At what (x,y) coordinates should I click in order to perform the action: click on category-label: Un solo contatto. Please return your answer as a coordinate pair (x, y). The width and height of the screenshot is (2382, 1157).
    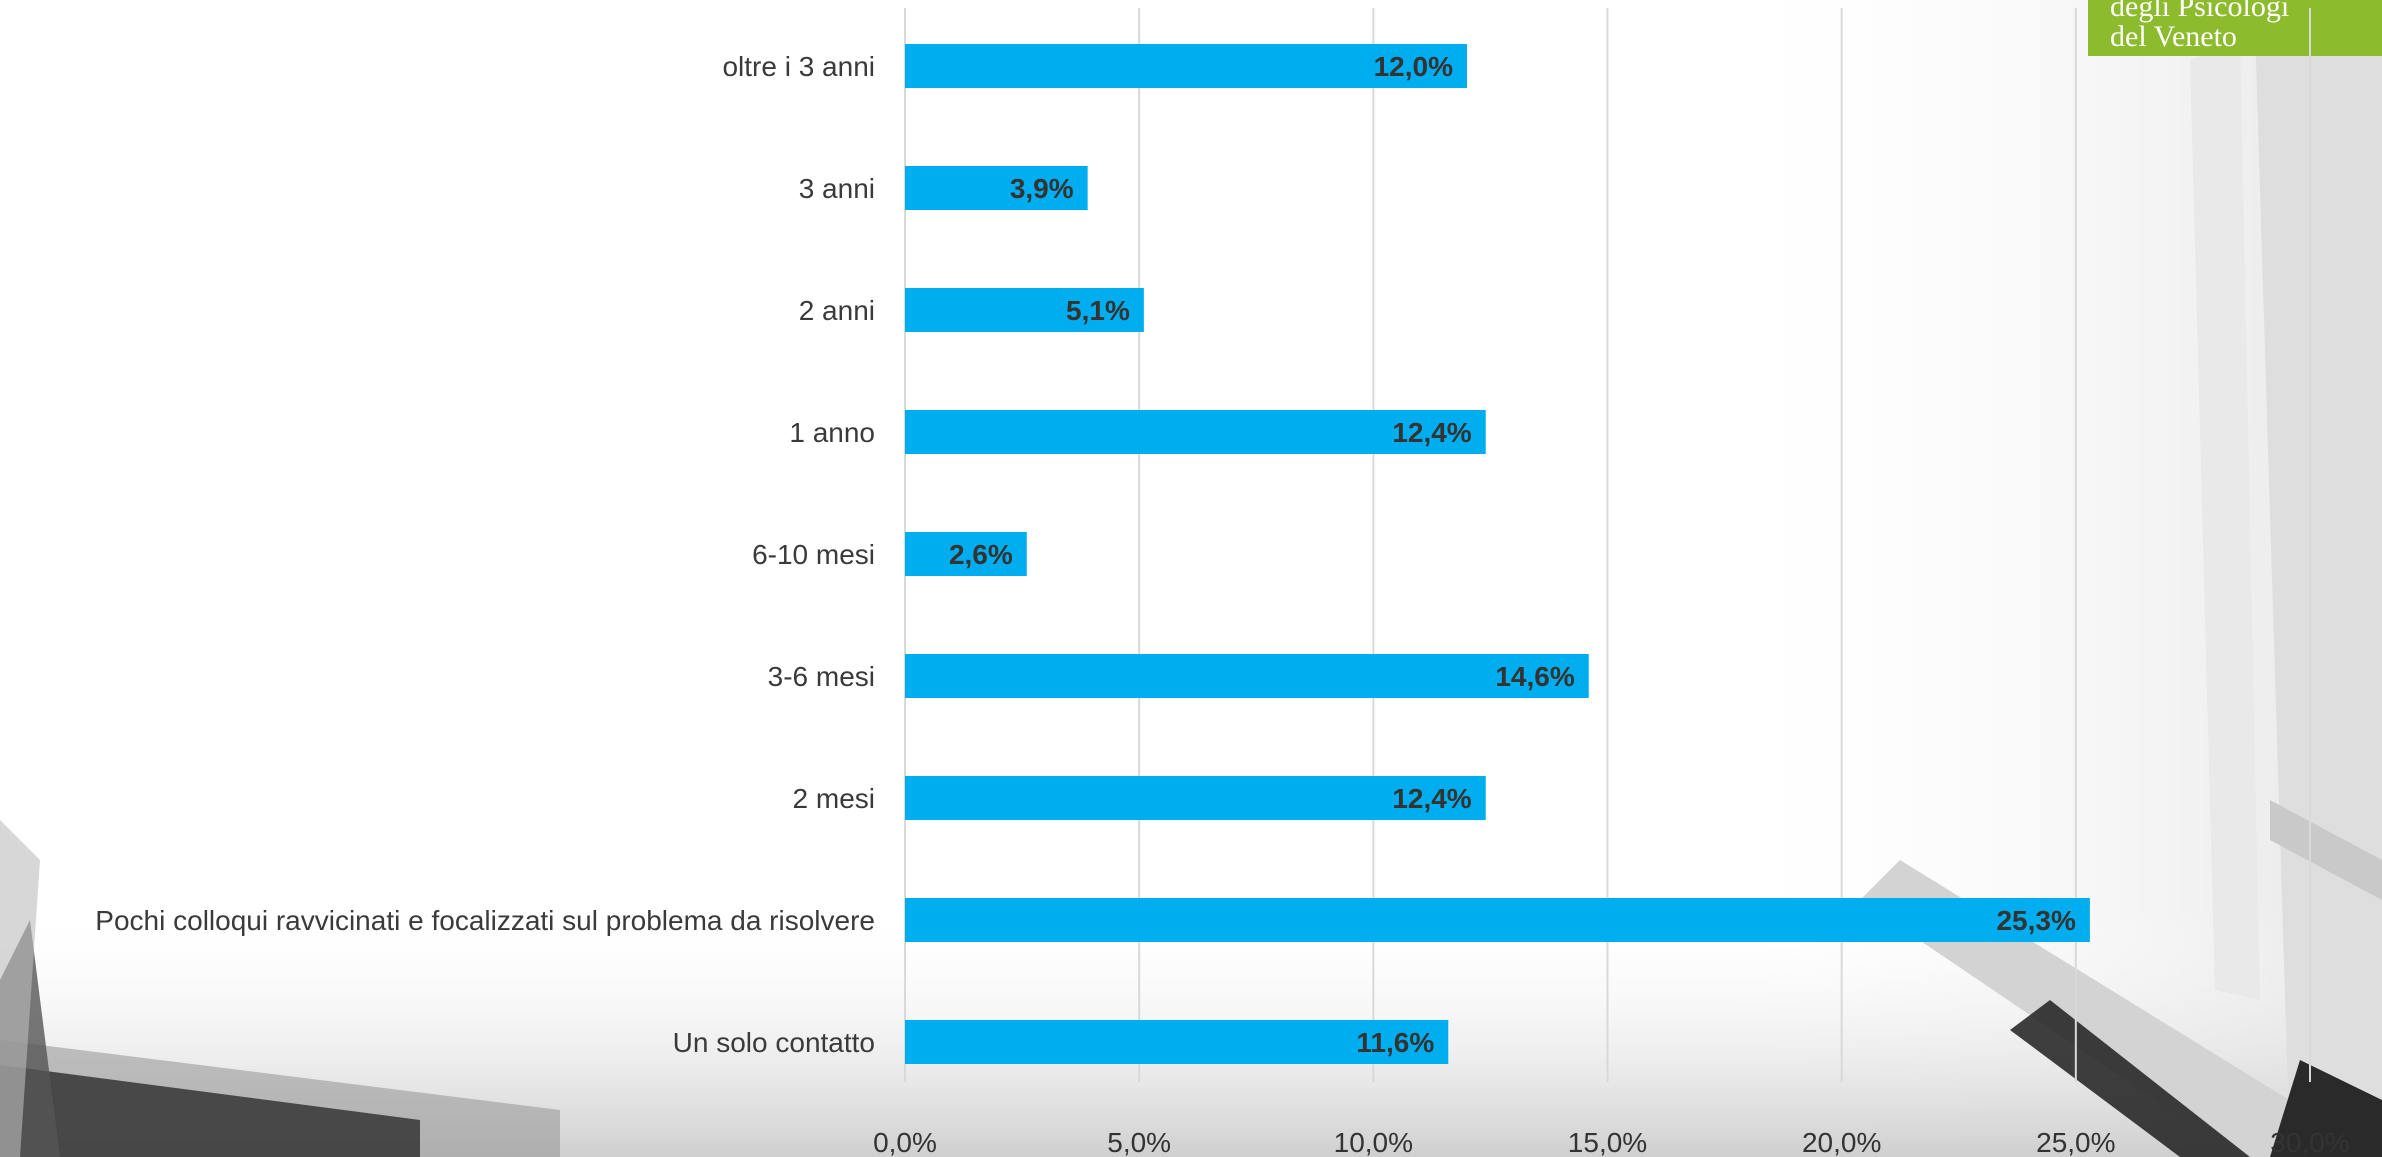
    Looking at the image, I should click on (774, 1042).